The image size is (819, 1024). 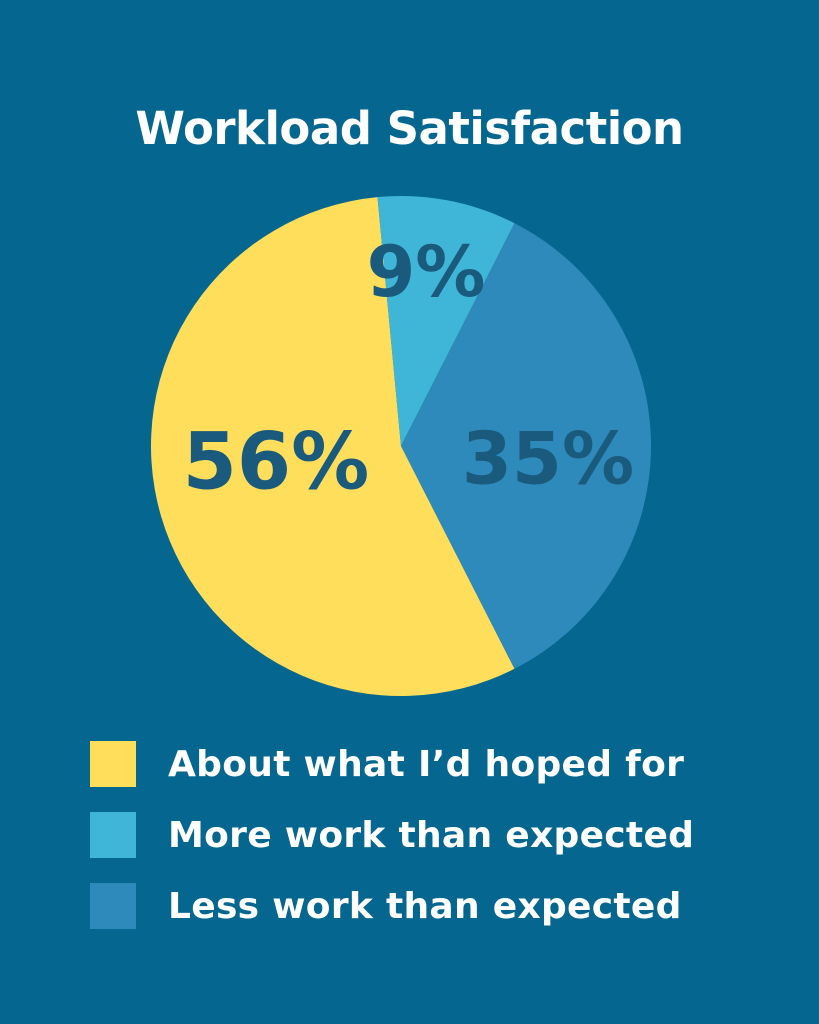 What do you see at coordinates (425, 906) in the screenshot?
I see `legend-label: Less work than expected` at bounding box center [425, 906].